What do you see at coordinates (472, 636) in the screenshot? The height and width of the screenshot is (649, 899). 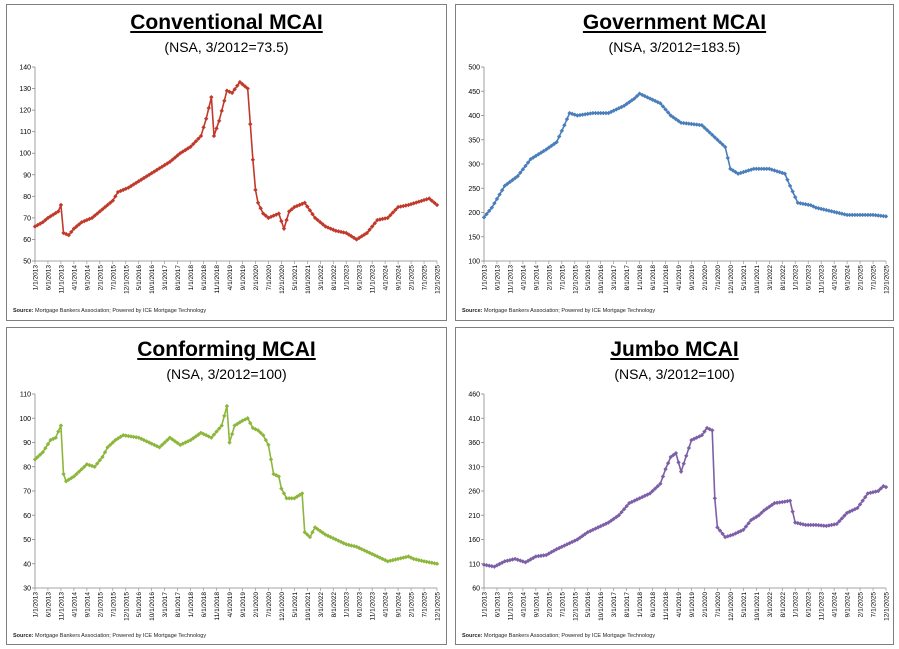 I see `source-prefix: Source:` at bounding box center [472, 636].